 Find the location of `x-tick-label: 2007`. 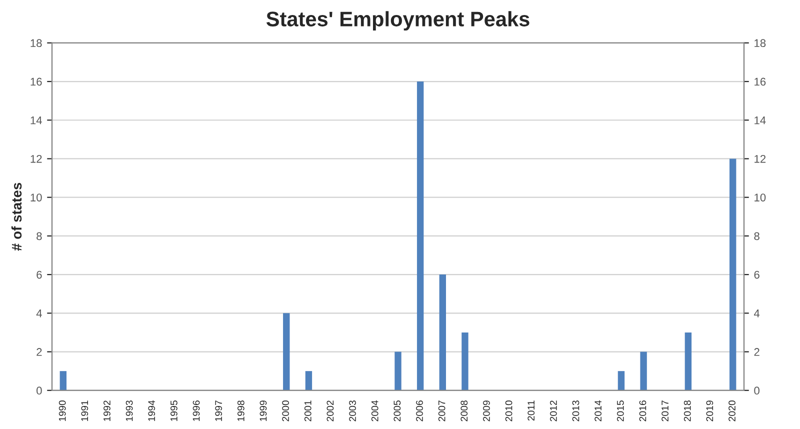

x-tick-label: 2007 is located at coordinates (442, 411).